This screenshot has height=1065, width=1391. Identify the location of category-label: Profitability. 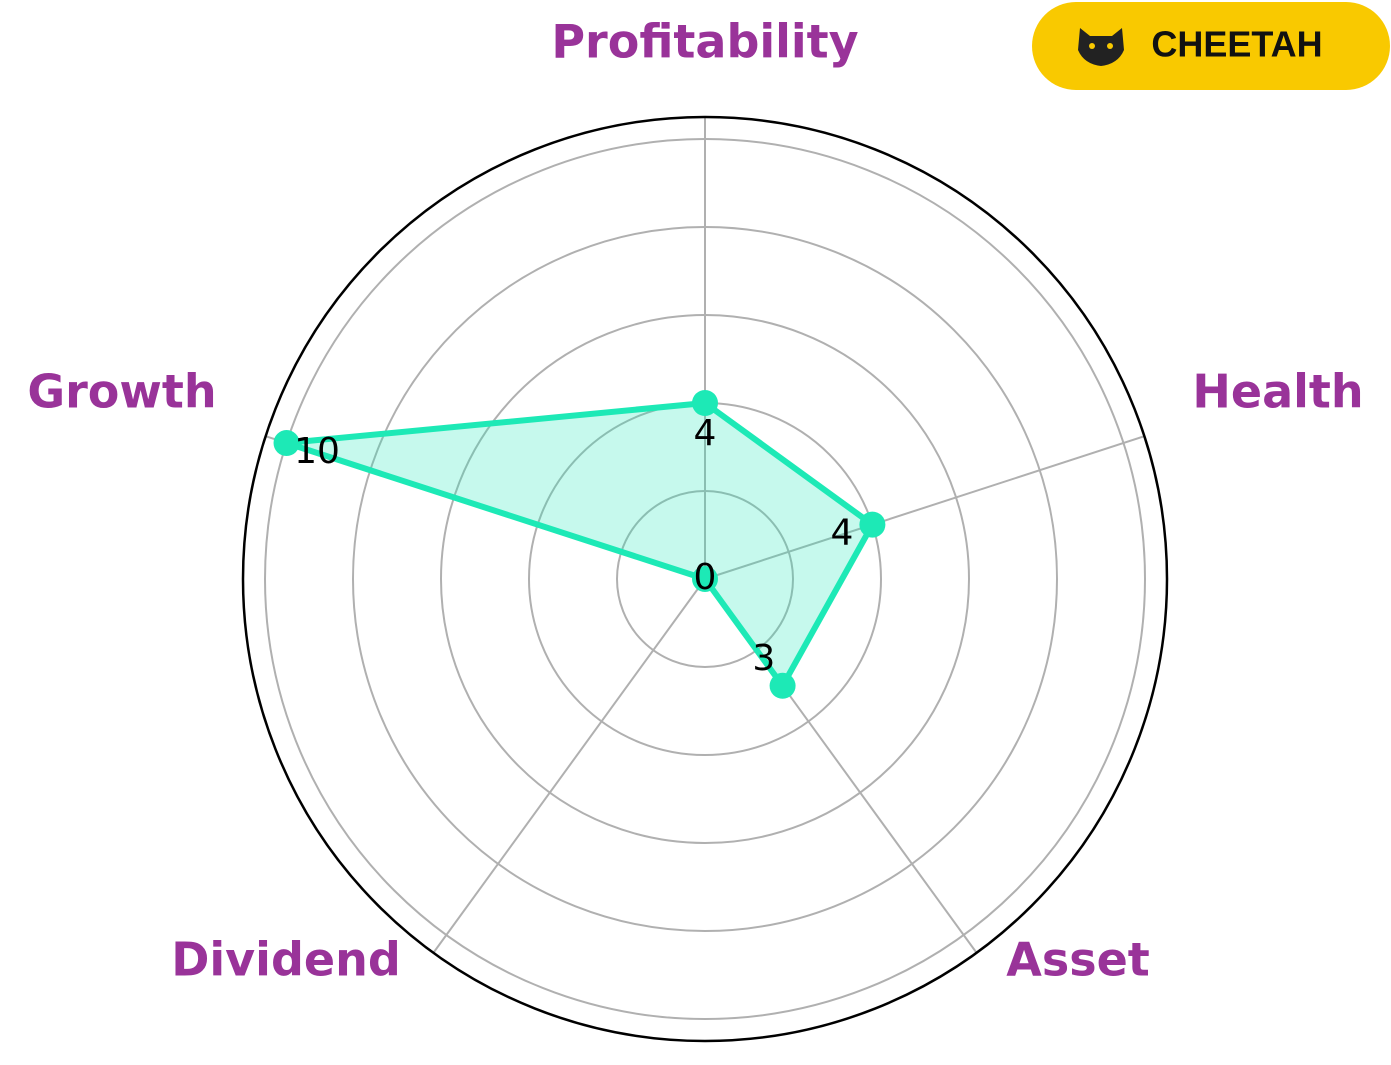
(704, 42).